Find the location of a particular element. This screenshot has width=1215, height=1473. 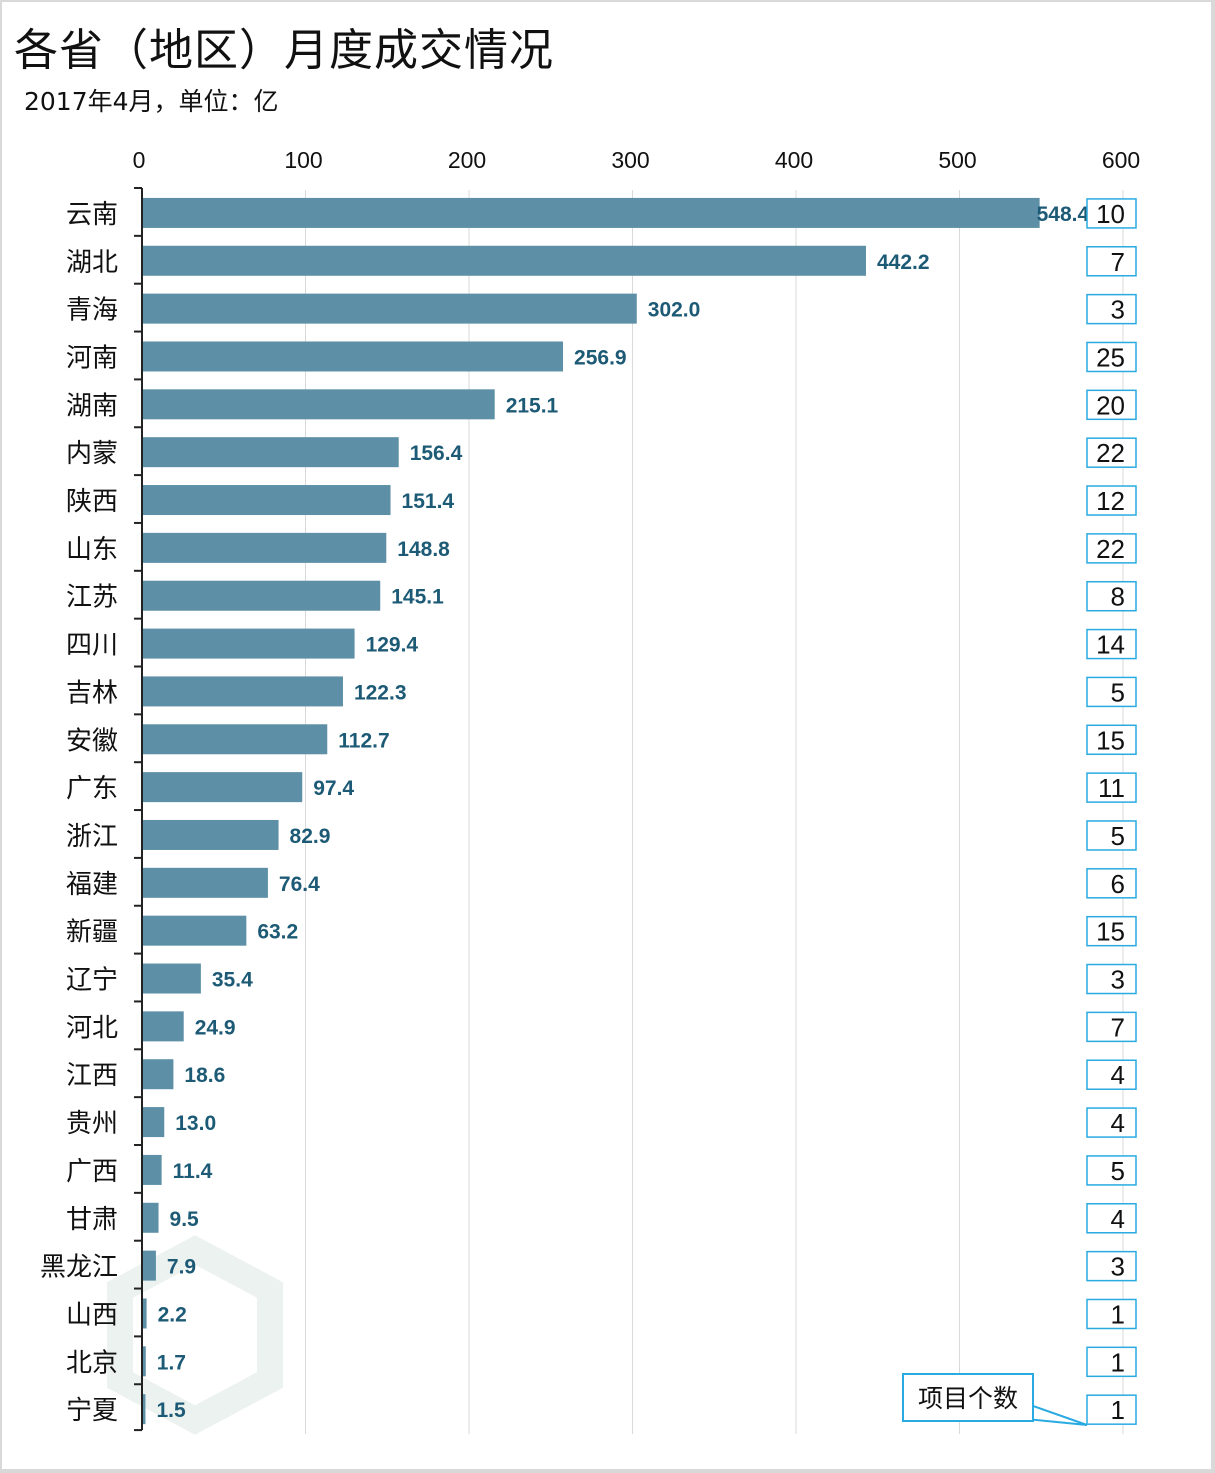

value-label: 129.4 is located at coordinates (392, 645).